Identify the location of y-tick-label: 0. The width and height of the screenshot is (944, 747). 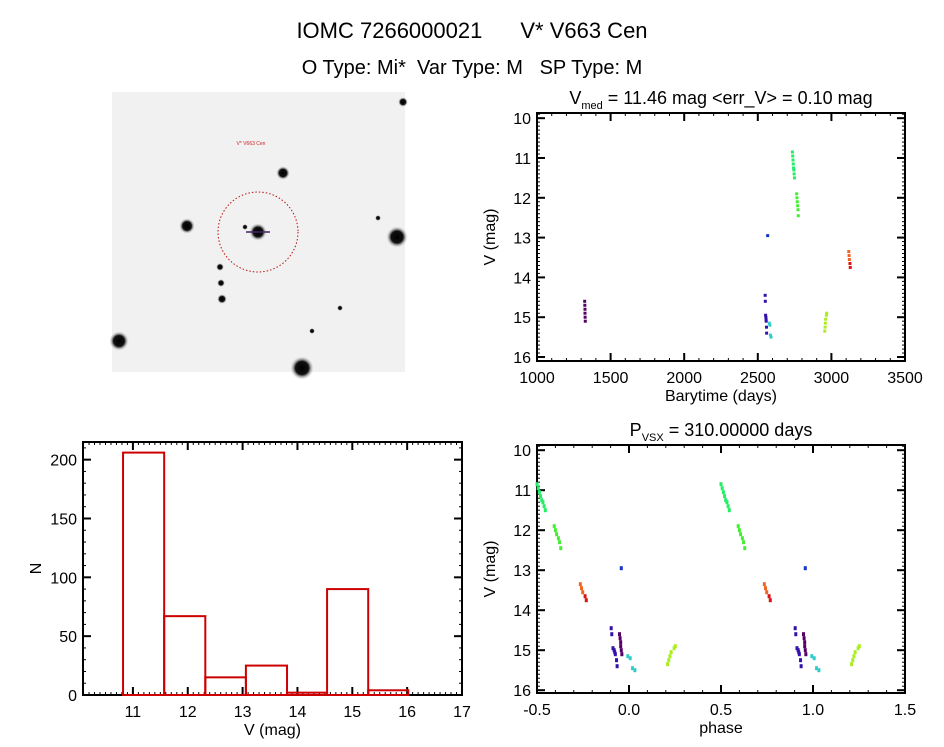
(72, 696).